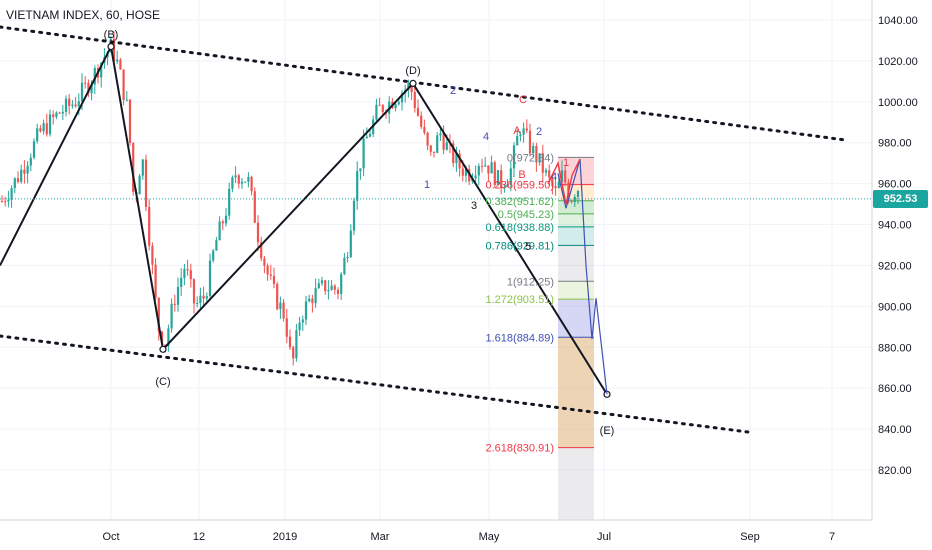 This screenshot has width=932, height=550. I want to click on chart-title: VIETNAM INDEX, 60, HOSE, so click(83, 15).